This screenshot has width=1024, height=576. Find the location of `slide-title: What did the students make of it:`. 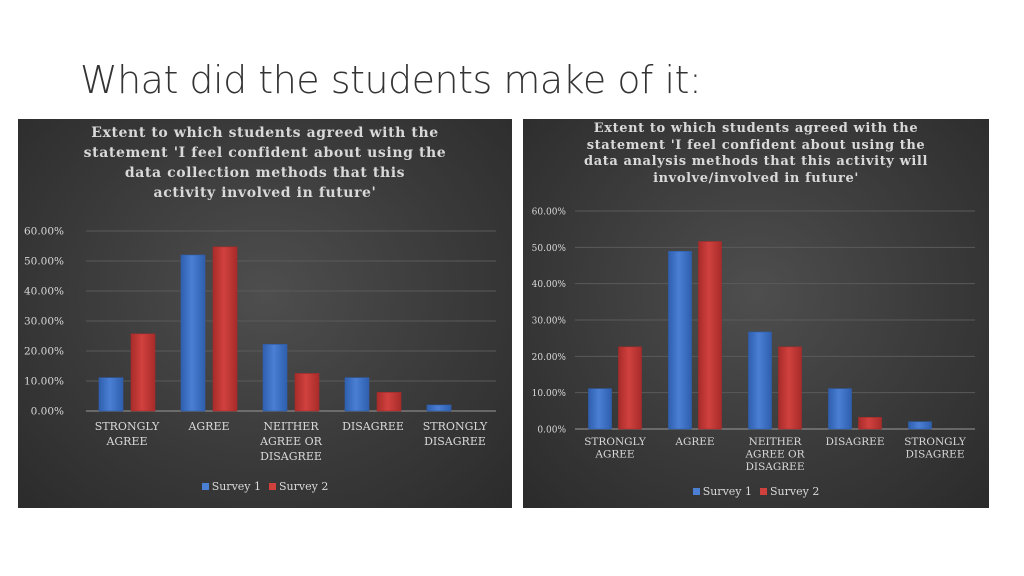

slide-title: What did the students make of it: is located at coordinates (391, 80).